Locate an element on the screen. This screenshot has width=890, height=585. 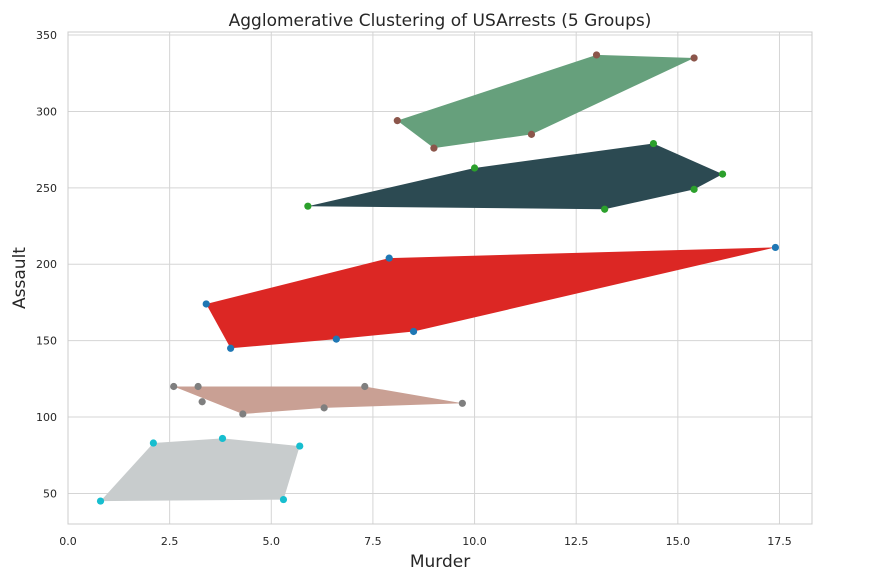
x-tick-label: 5.0 is located at coordinates (272, 541).